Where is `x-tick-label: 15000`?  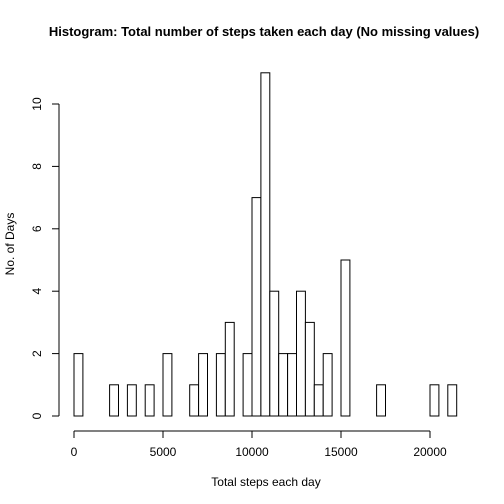 x-tick-label: 15000 is located at coordinates (341, 452).